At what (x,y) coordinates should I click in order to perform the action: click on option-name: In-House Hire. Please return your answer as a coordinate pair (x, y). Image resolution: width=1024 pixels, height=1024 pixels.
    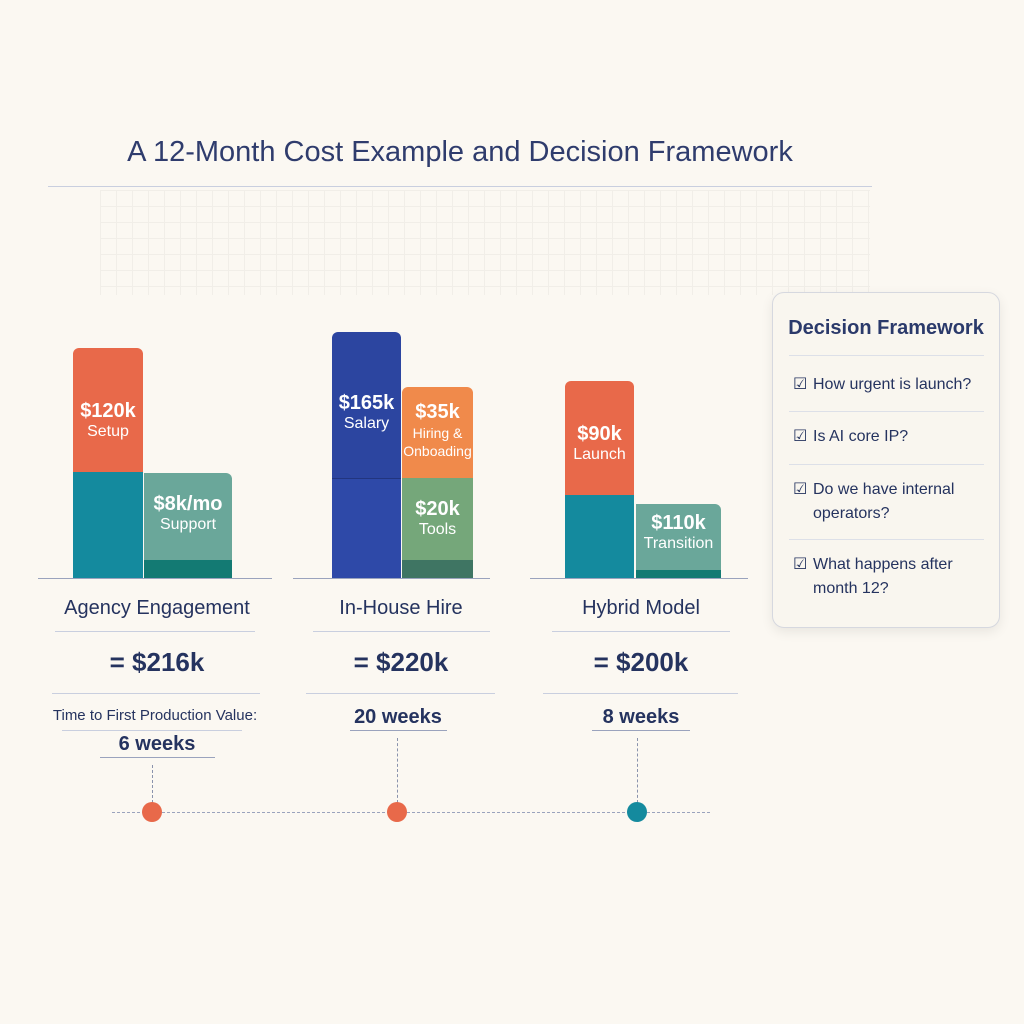
    Looking at the image, I should click on (401, 608).